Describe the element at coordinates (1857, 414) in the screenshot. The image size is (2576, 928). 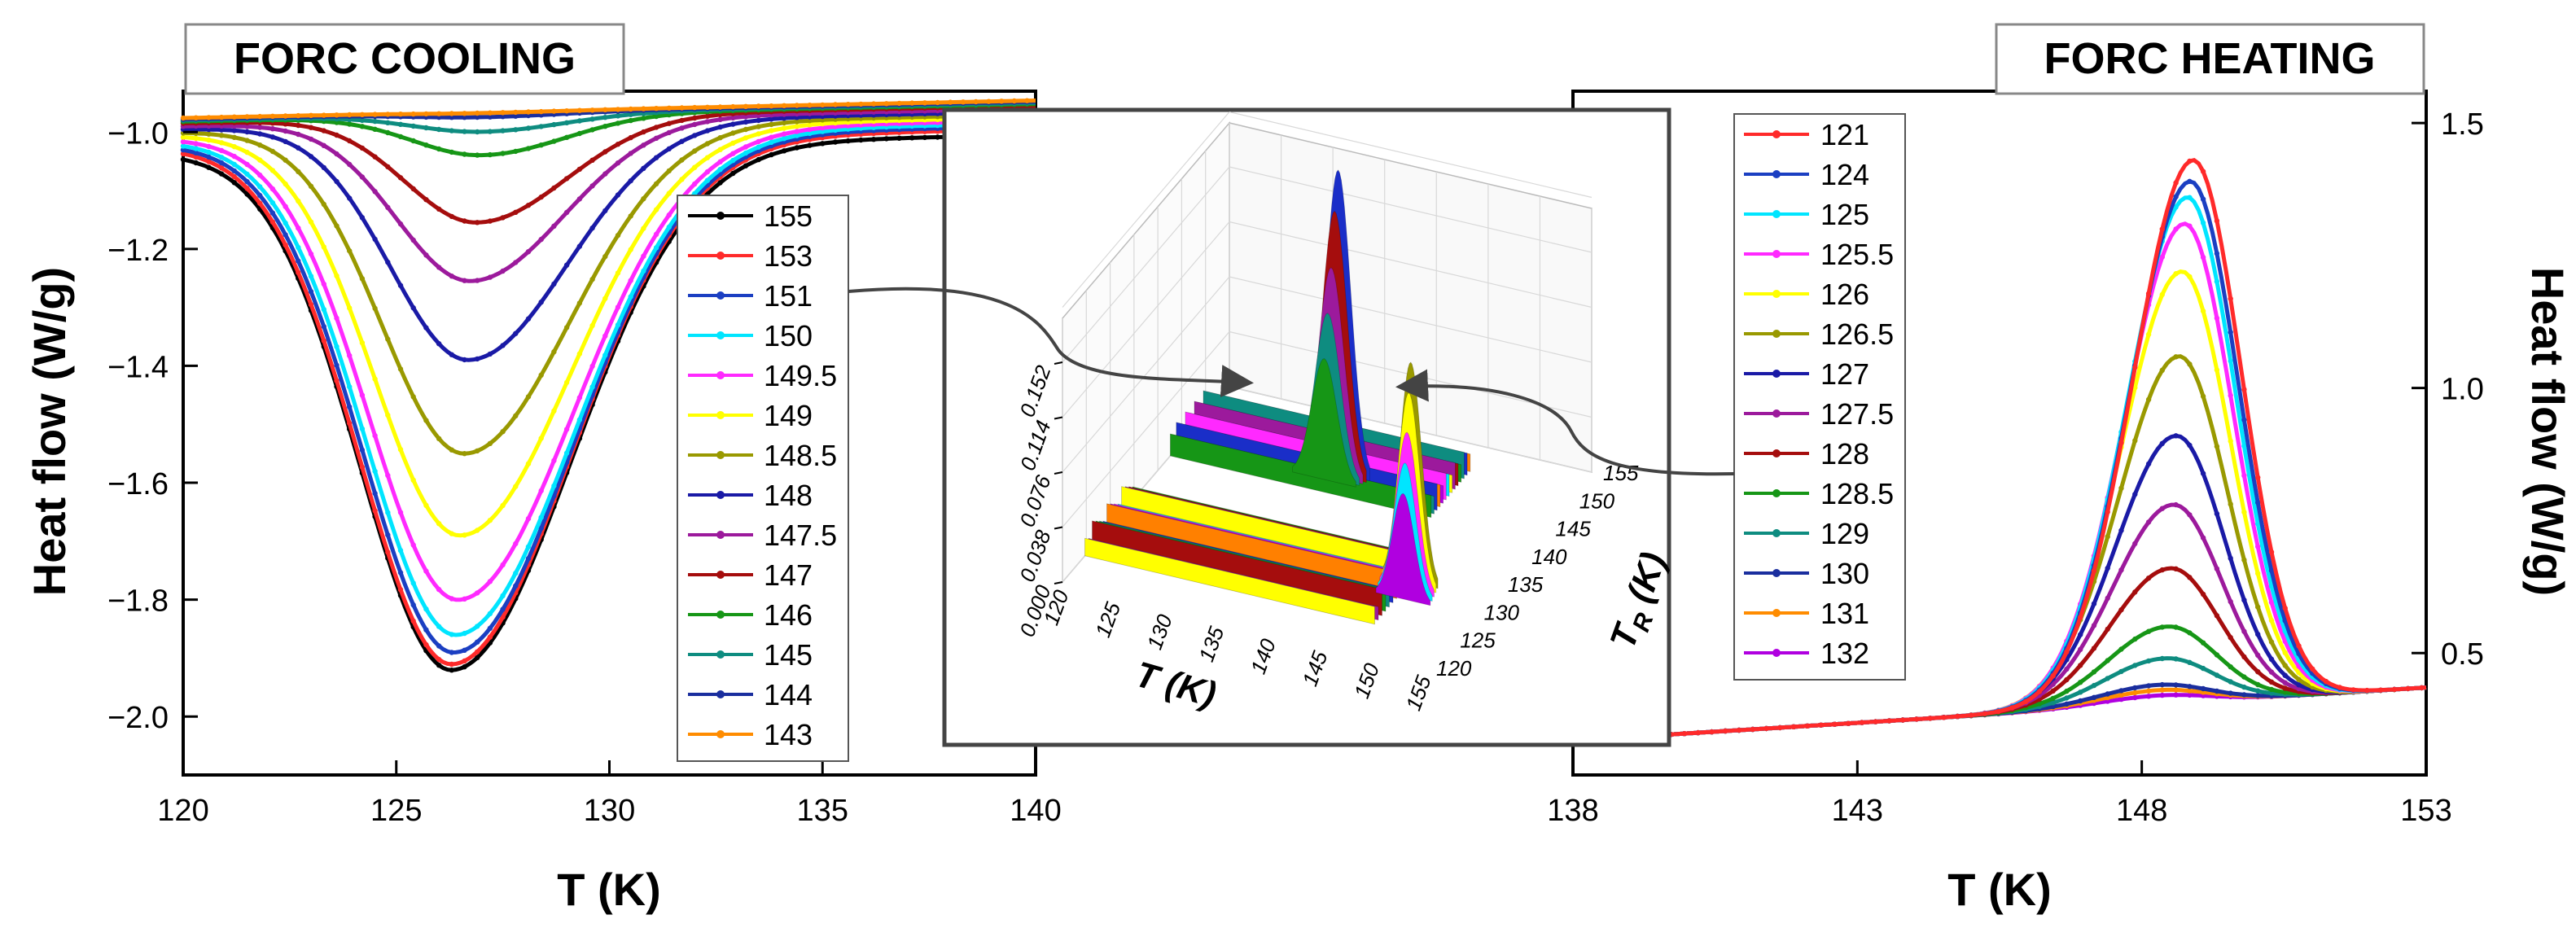
I see `heating-legend-label: 127.5` at that location.